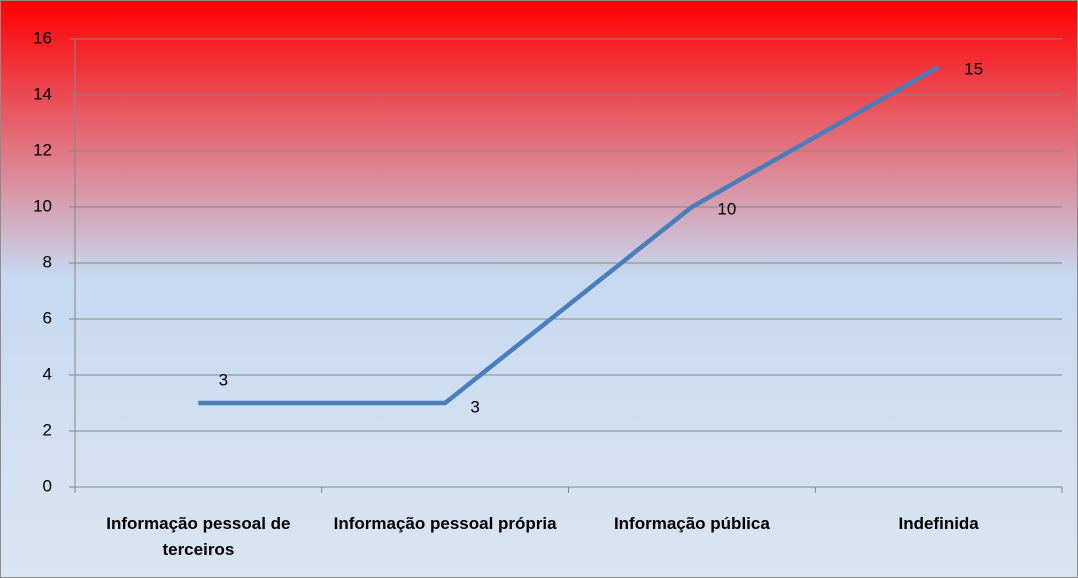 This screenshot has width=1078, height=578. I want to click on y-tick-label: 8, so click(47, 261).